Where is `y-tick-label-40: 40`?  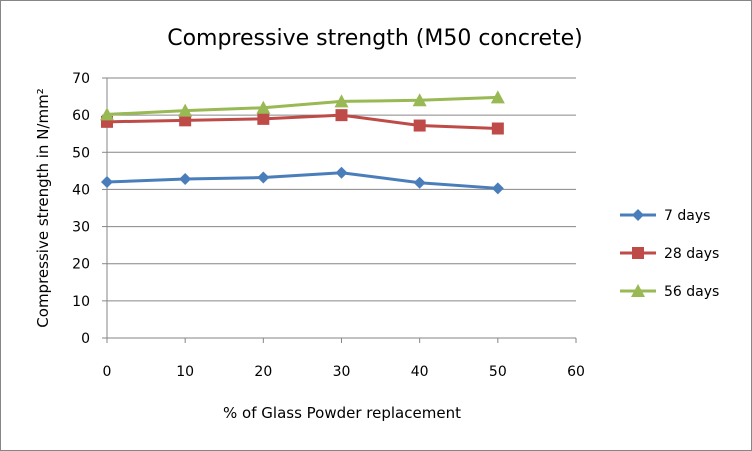 y-tick-label-40: 40 is located at coordinates (81, 190).